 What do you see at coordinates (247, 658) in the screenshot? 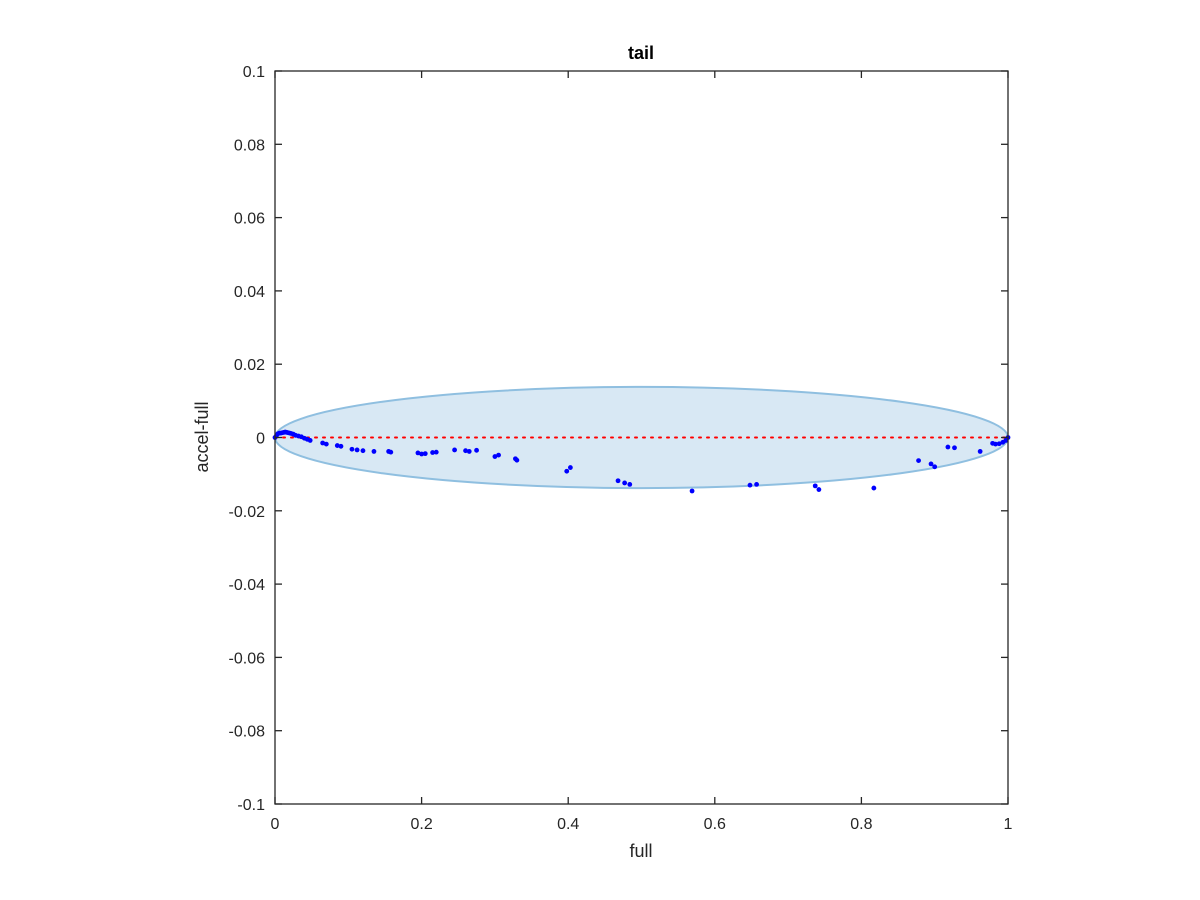
I see `y-tick-label: -0.06` at bounding box center [247, 658].